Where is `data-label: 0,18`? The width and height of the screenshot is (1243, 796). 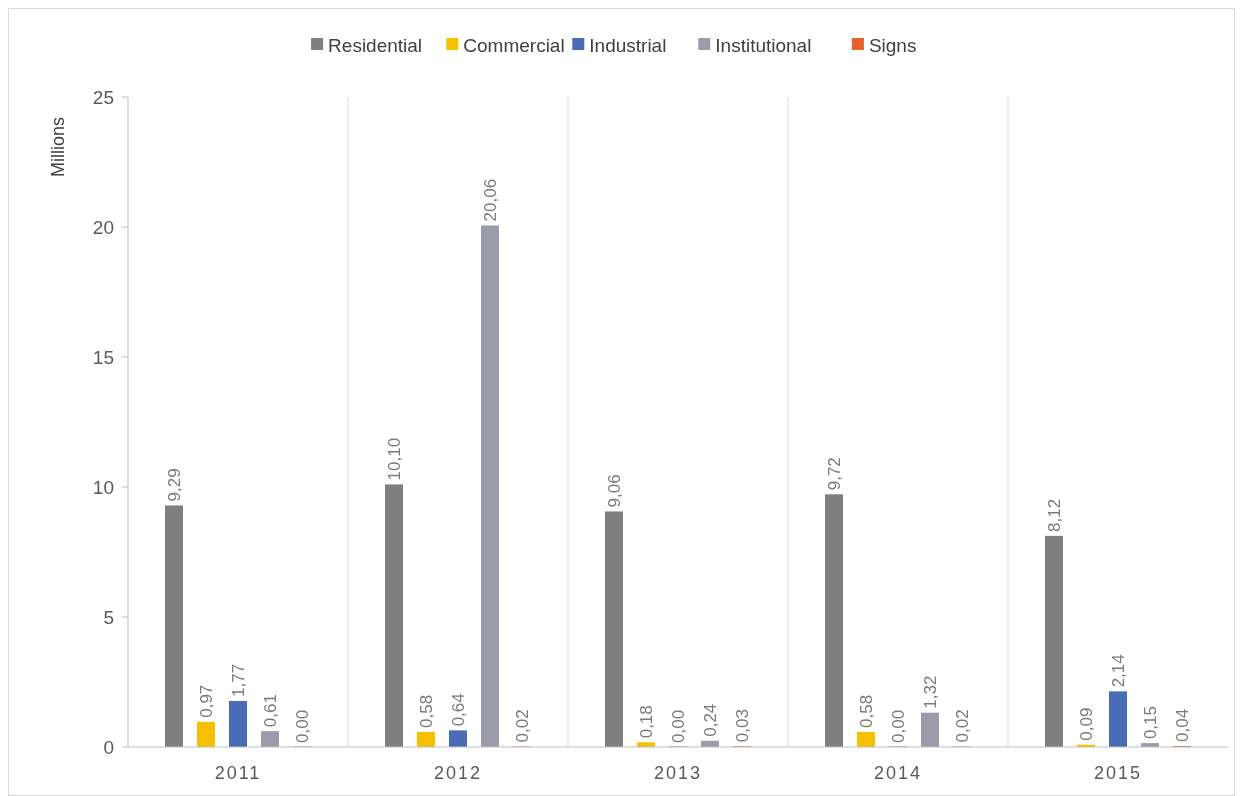 data-label: 0,18 is located at coordinates (646, 722).